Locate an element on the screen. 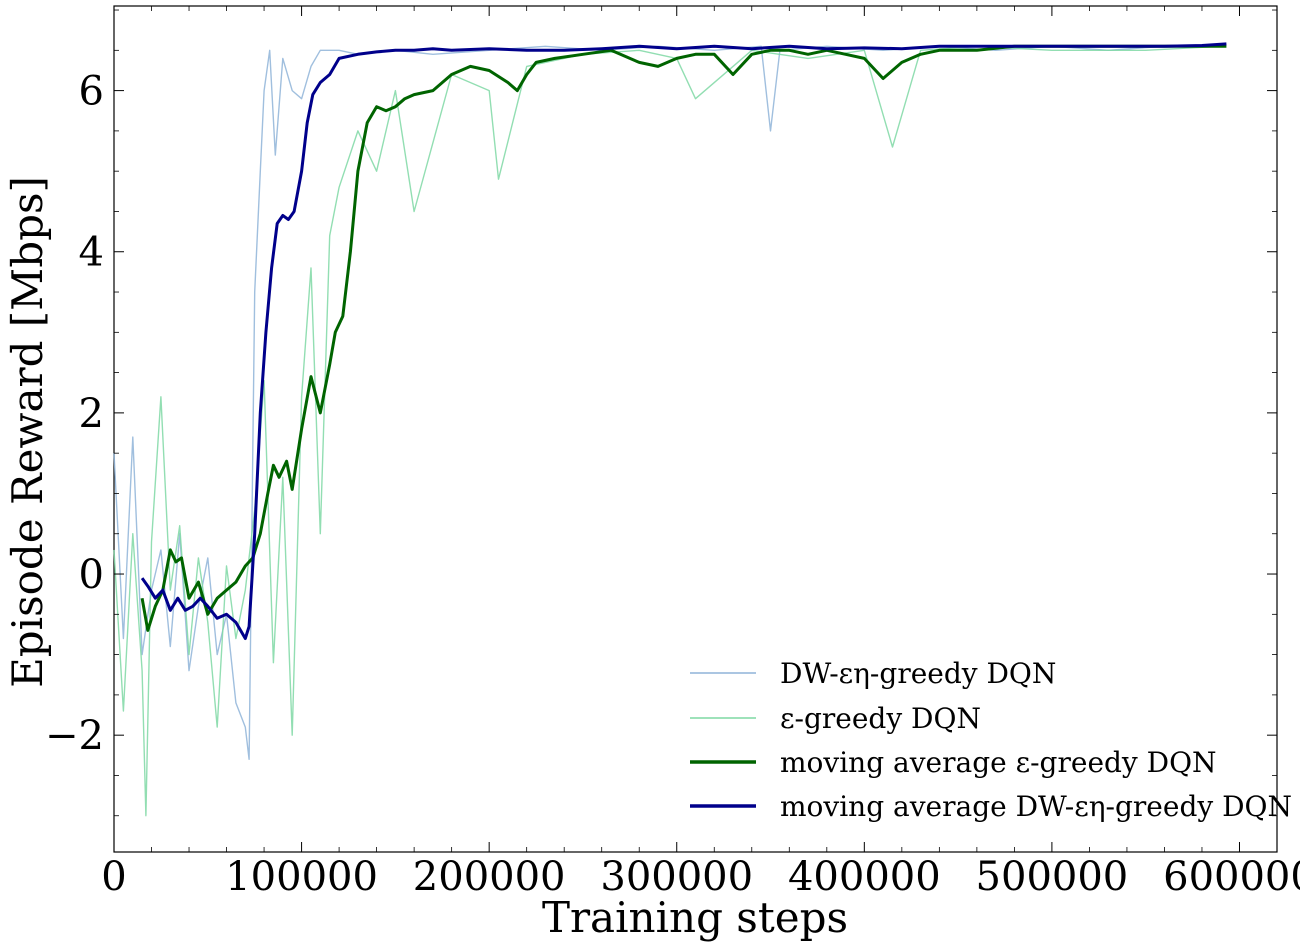 This screenshot has width=1300, height=946. x-tick-label: 400000 is located at coordinates (864, 877).